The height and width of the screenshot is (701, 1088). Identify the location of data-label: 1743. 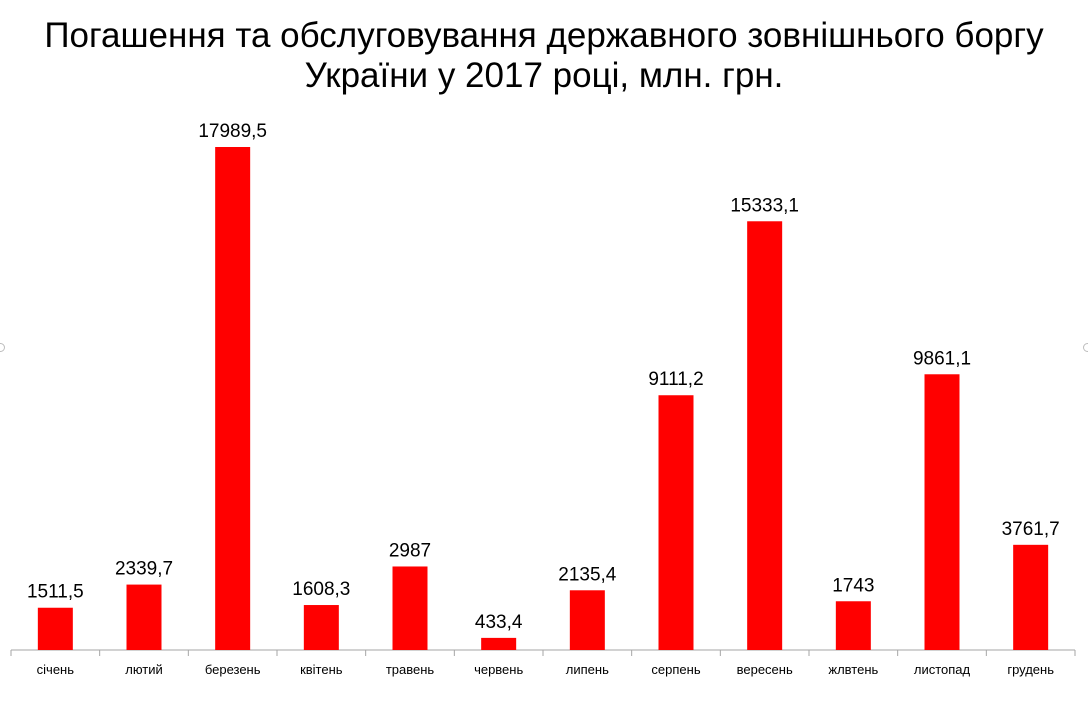
(853, 585).